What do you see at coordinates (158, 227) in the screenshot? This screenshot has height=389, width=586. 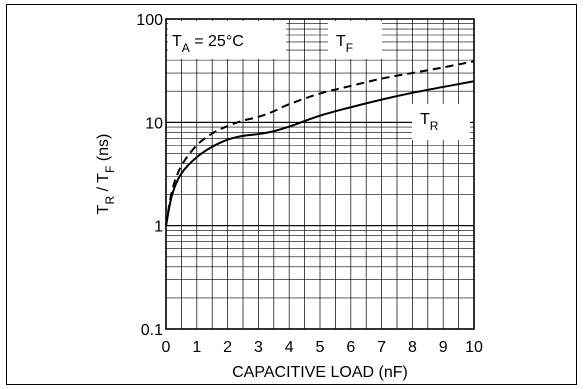 I see `y-tick-label: 1` at bounding box center [158, 227].